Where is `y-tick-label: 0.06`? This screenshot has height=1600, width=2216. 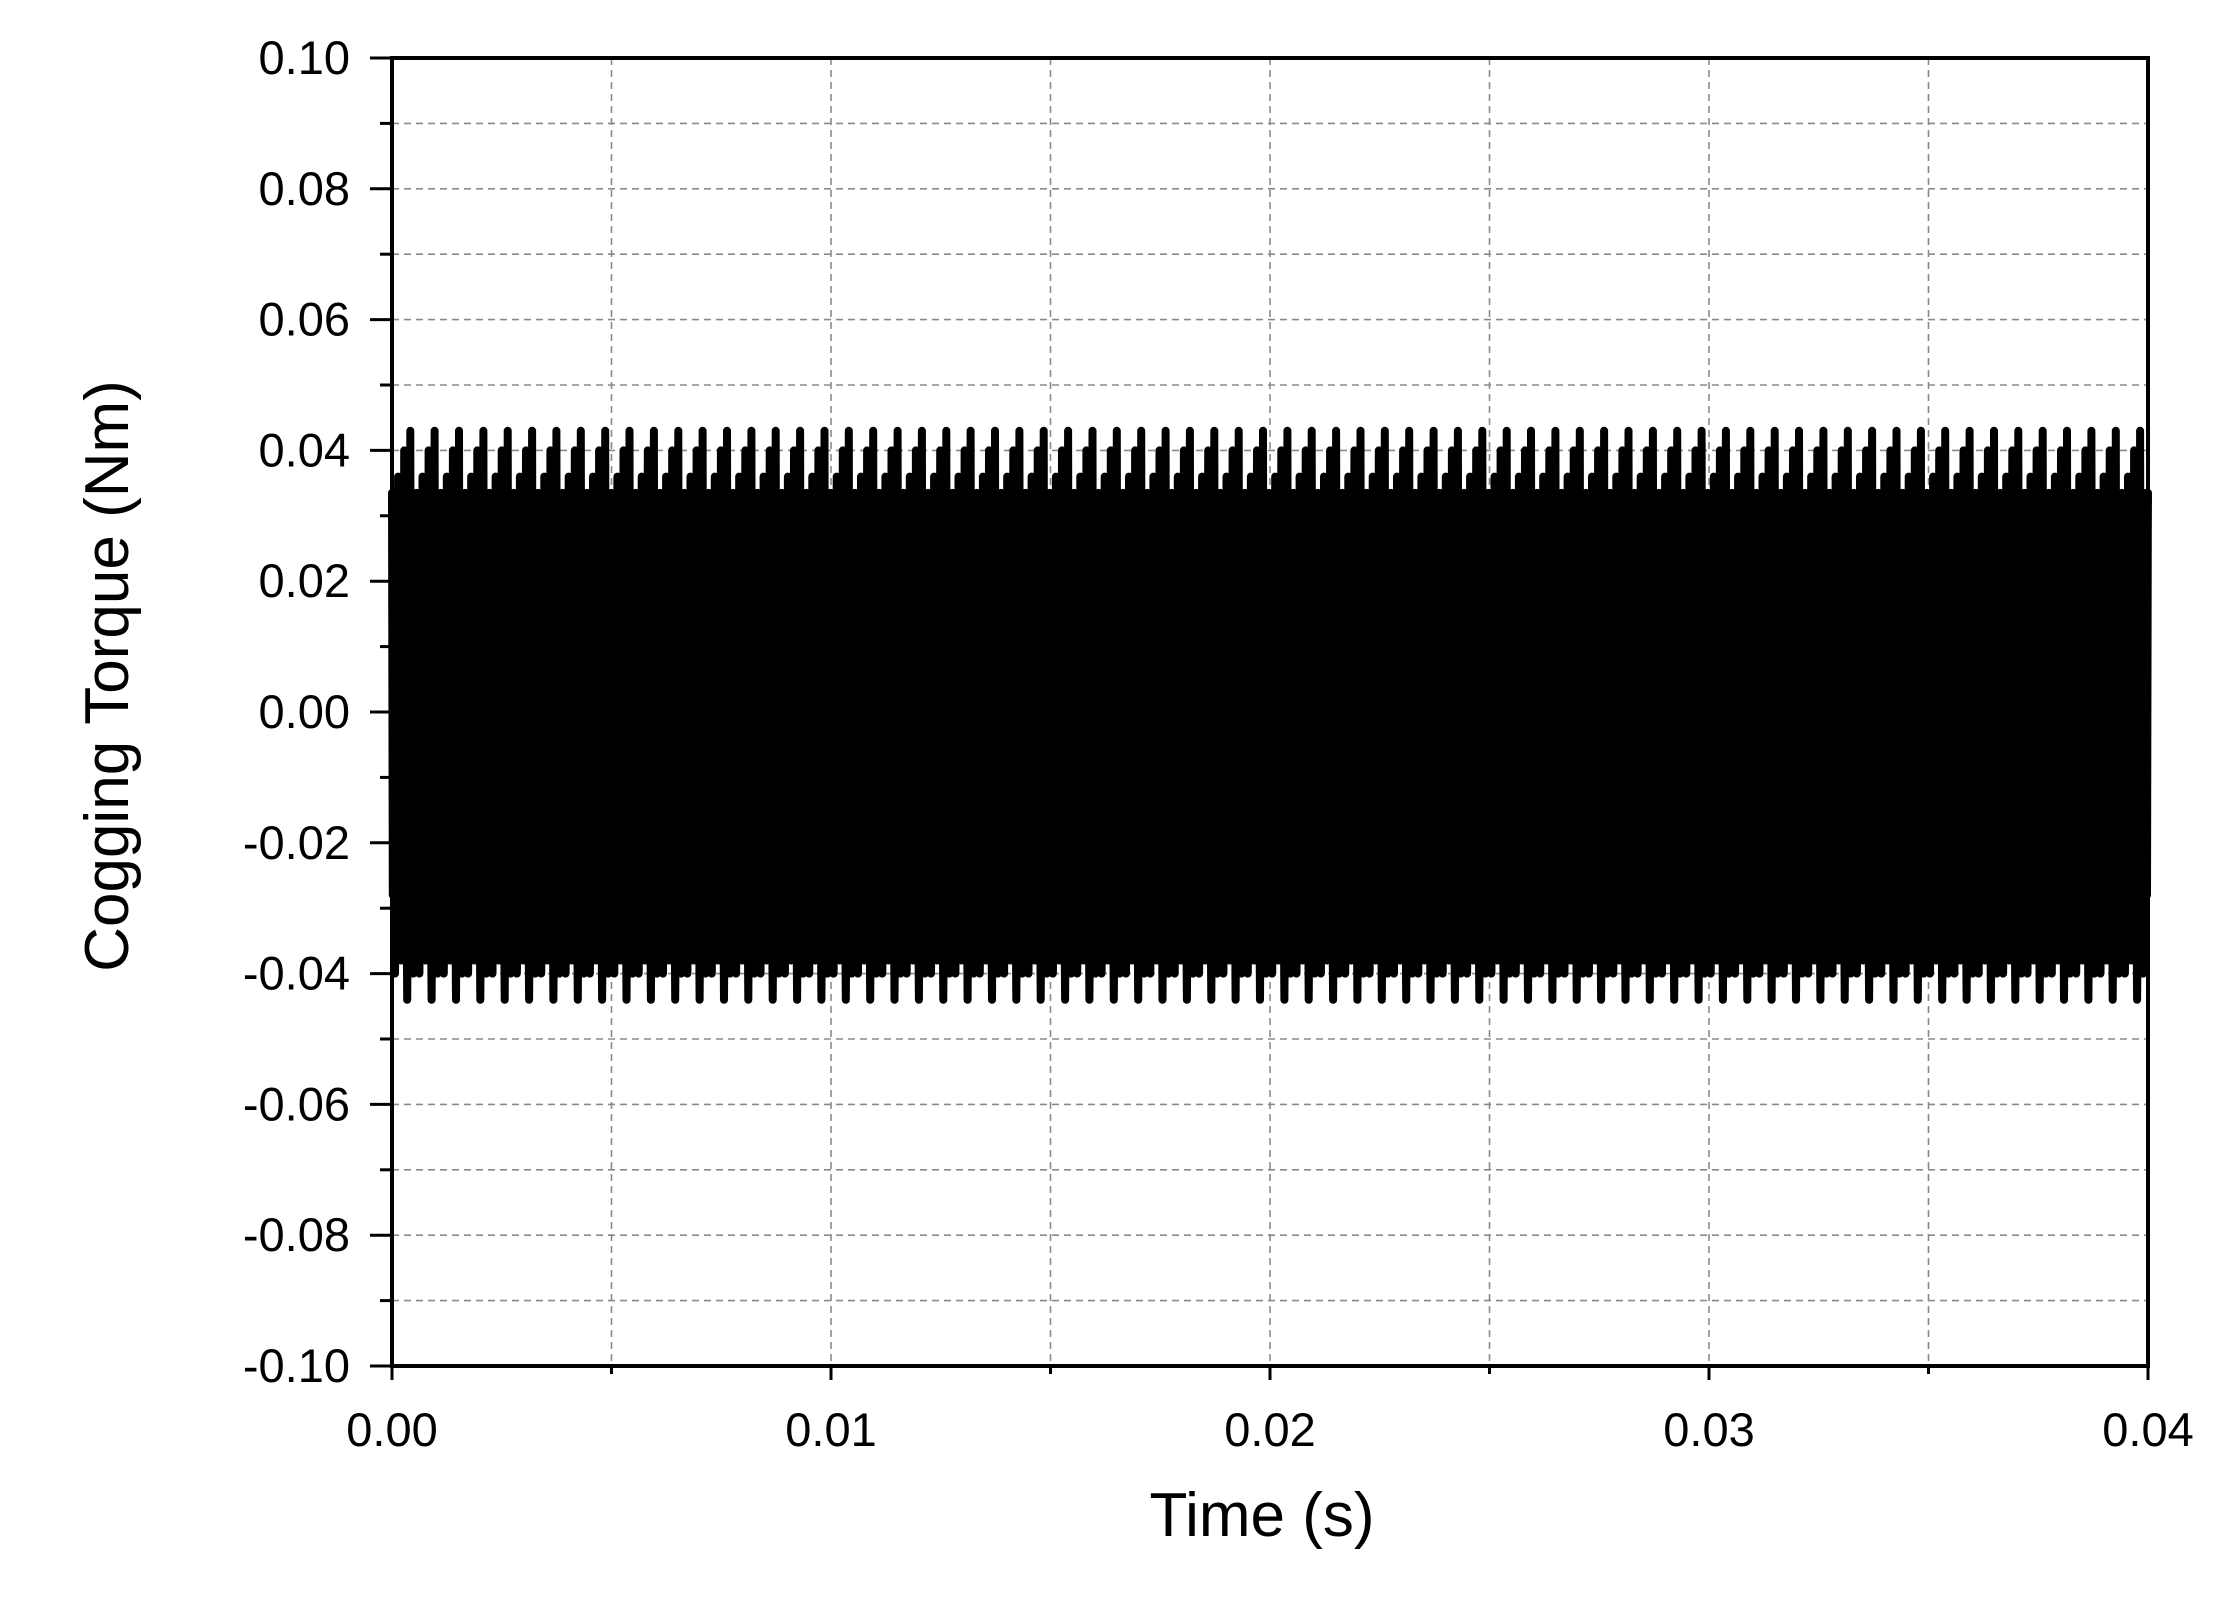
y-tick-label: 0.06 is located at coordinates (304, 319).